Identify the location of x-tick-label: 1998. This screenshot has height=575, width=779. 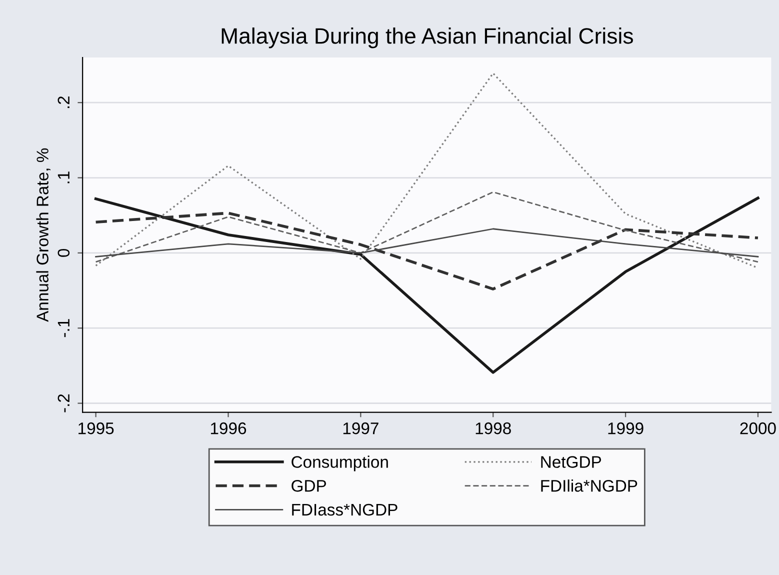
(493, 428).